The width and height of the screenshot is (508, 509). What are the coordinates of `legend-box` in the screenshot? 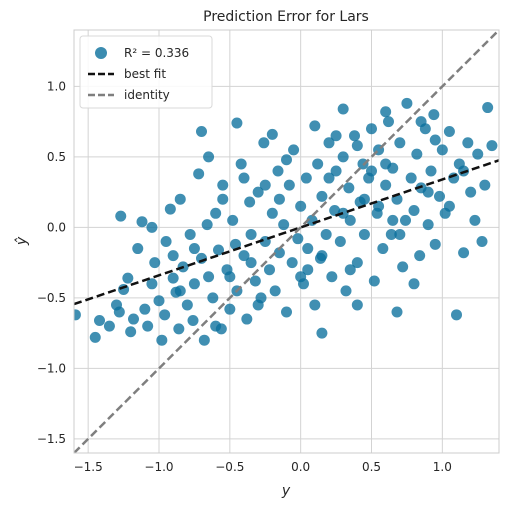 It's located at (146, 72).